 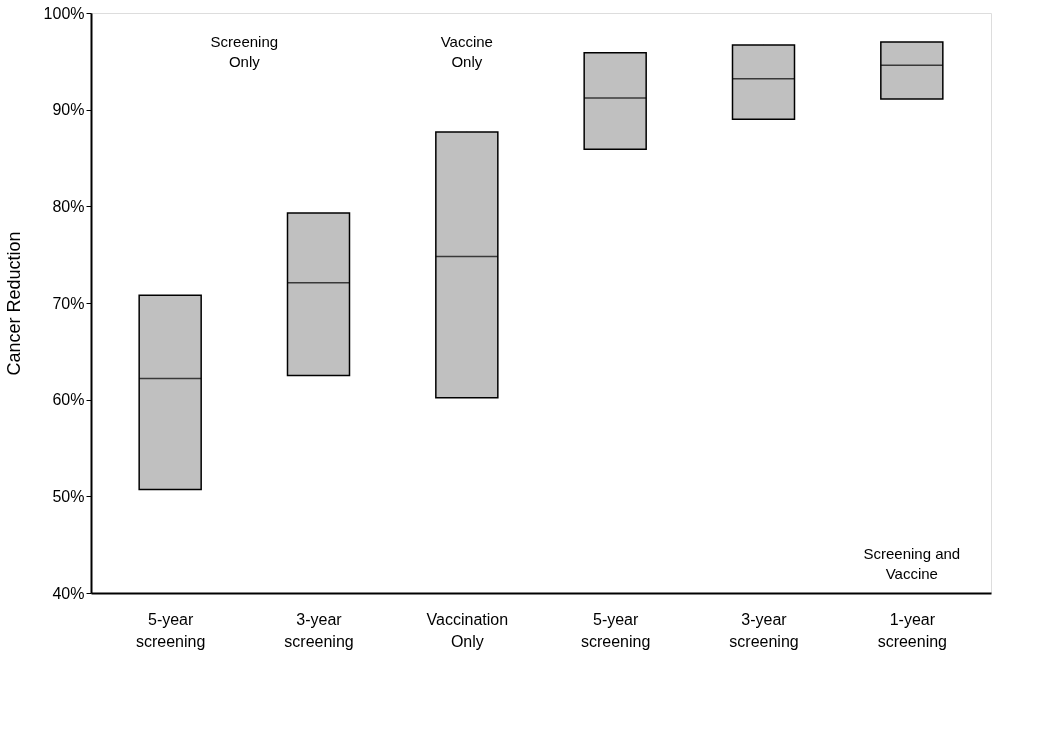 What do you see at coordinates (68, 593) in the screenshot?
I see `y-tick-label: 40%` at bounding box center [68, 593].